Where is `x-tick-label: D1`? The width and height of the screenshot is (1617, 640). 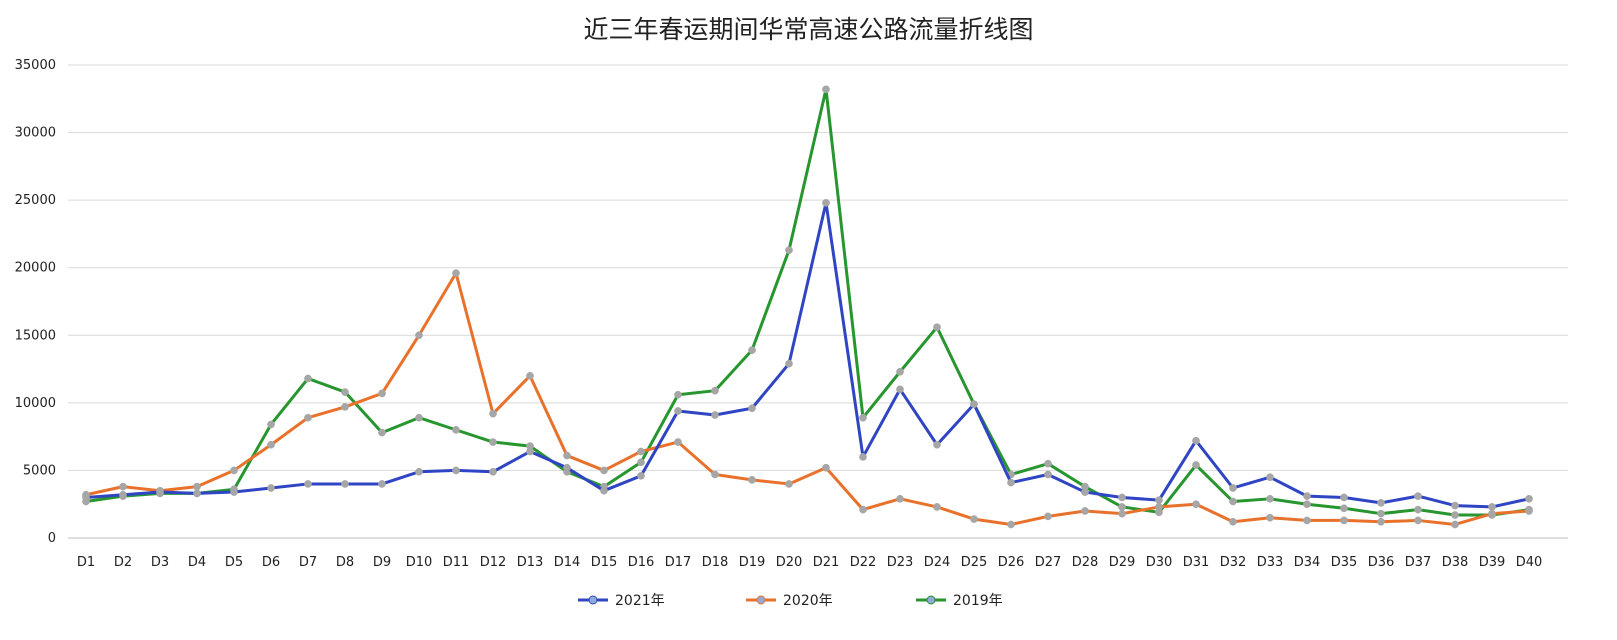 x-tick-label: D1 is located at coordinates (86, 562).